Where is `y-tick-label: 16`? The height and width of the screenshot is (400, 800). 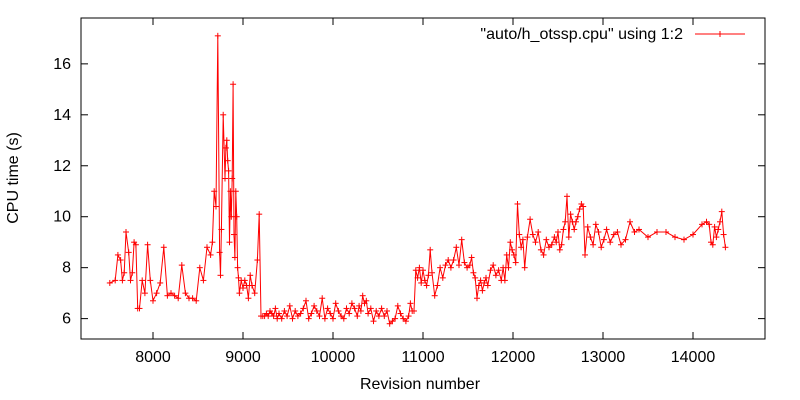 y-tick-label: 16 is located at coordinates (62, 64).